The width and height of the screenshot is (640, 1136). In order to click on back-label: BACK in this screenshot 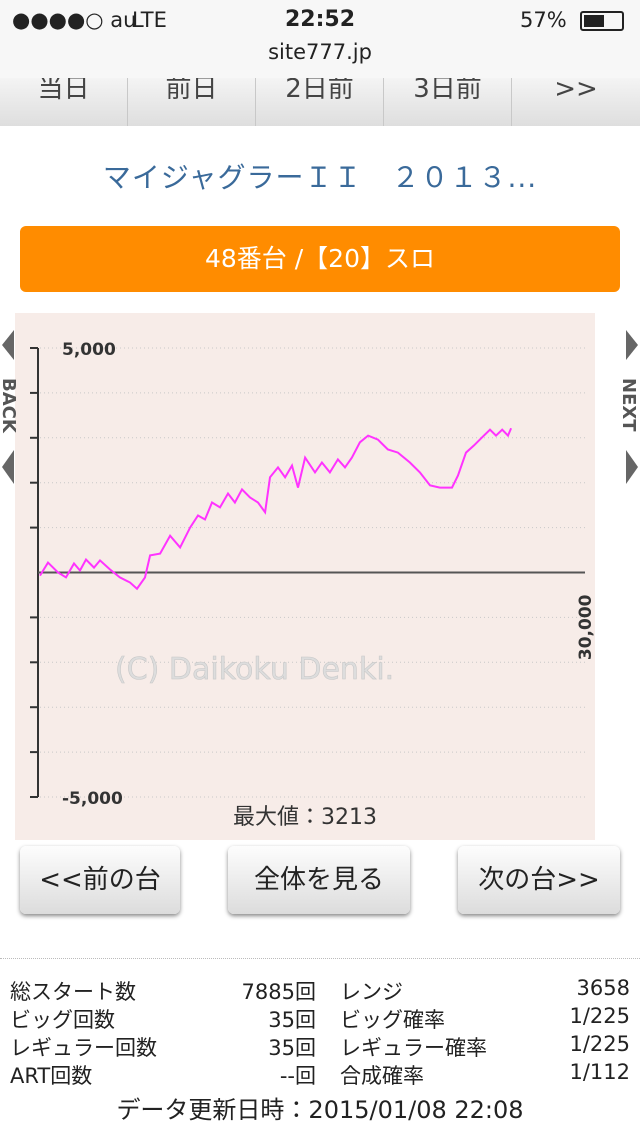, I will do `click(9, 406)`.